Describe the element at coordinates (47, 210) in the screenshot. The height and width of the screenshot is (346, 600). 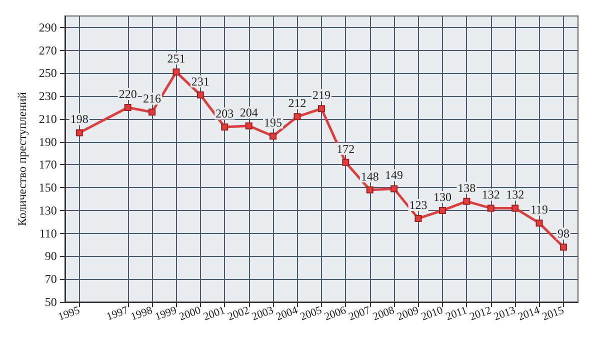
I see `y-tick-label: 130` at that location.